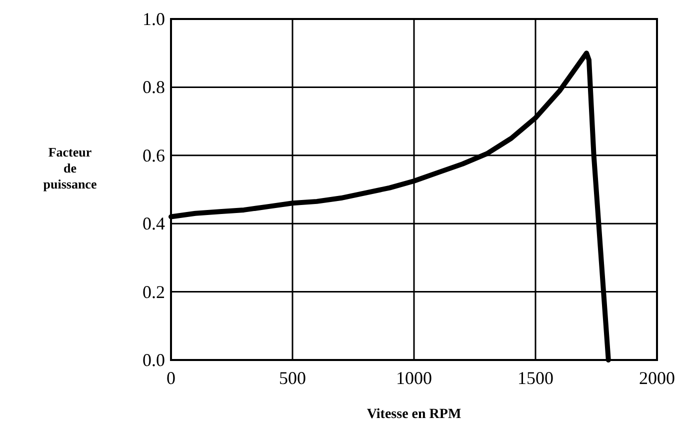 The height and width of the screenshot is (436, 691). What do you see at coordinates (171, 378) in the screenshot?
I see `x-tick-label: 0` at bounding box center [171, 378].